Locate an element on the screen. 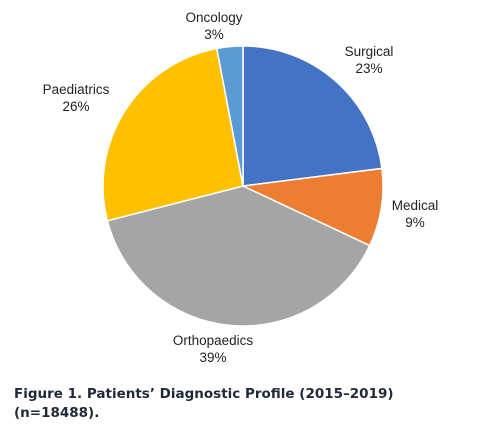 This screenshot has height=437, width=497. slice-name-medical: Medical is located at coordinates (415, 205).